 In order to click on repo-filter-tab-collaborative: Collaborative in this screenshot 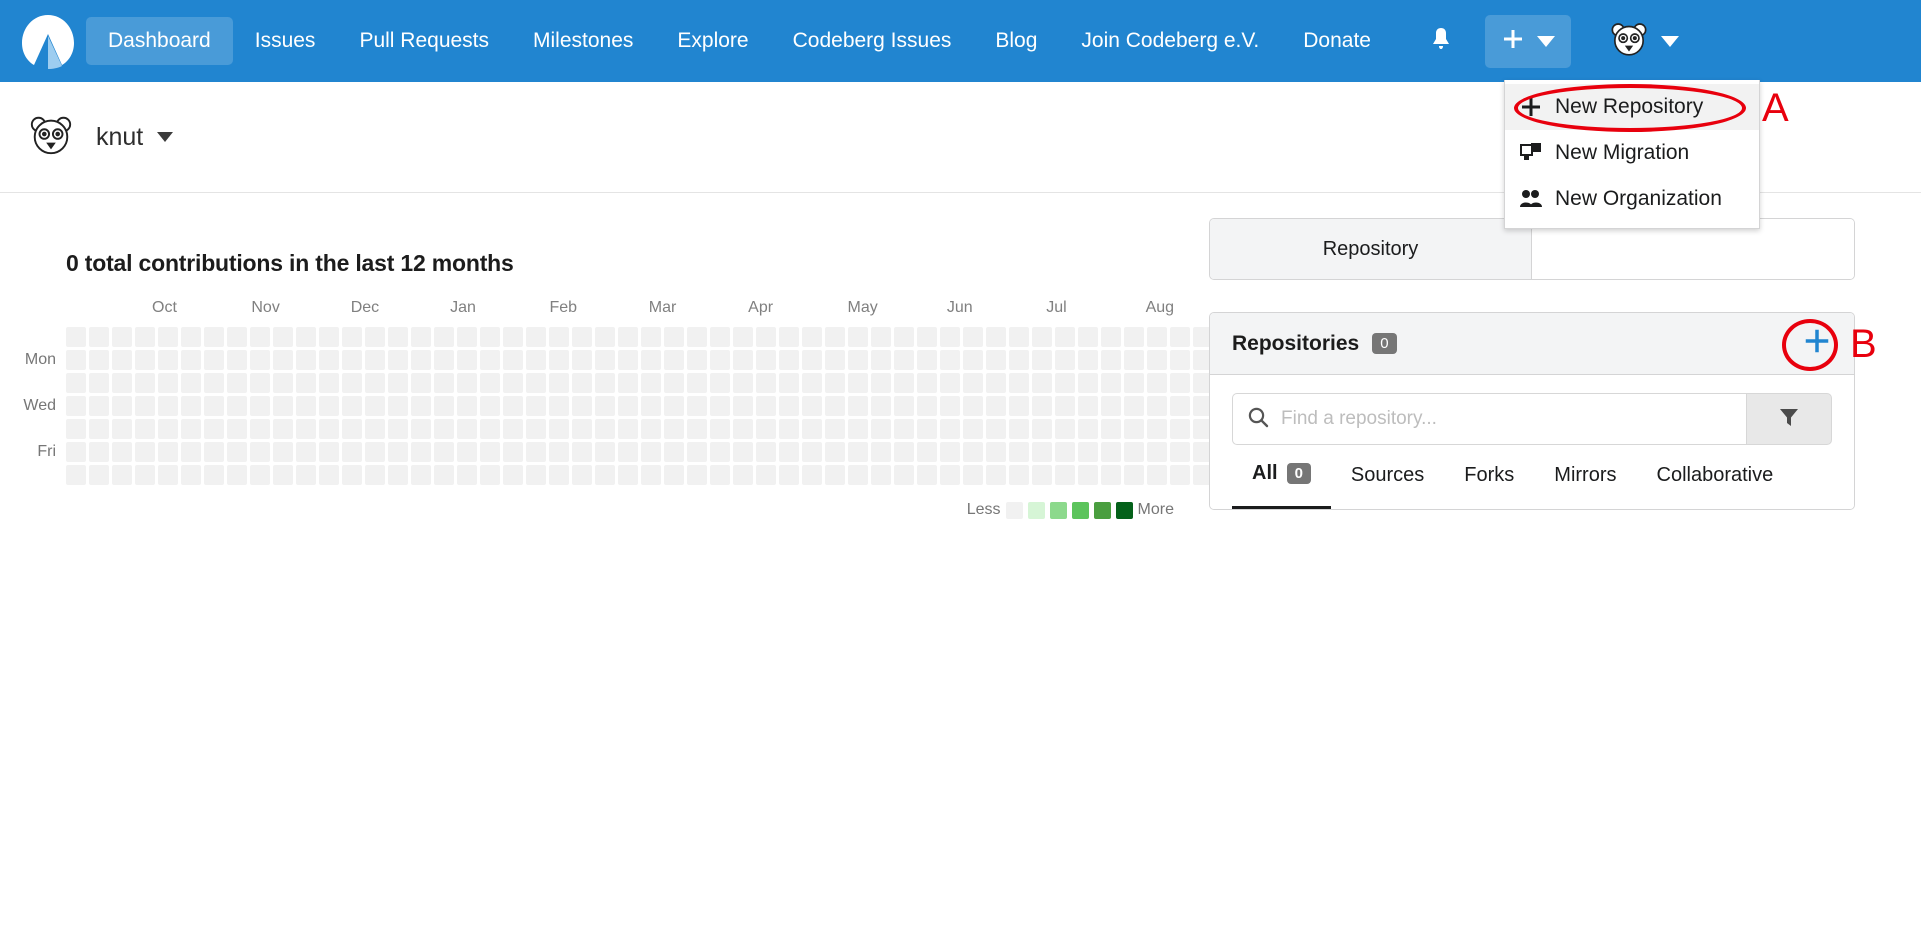, I will do `click(1715, 482)`.